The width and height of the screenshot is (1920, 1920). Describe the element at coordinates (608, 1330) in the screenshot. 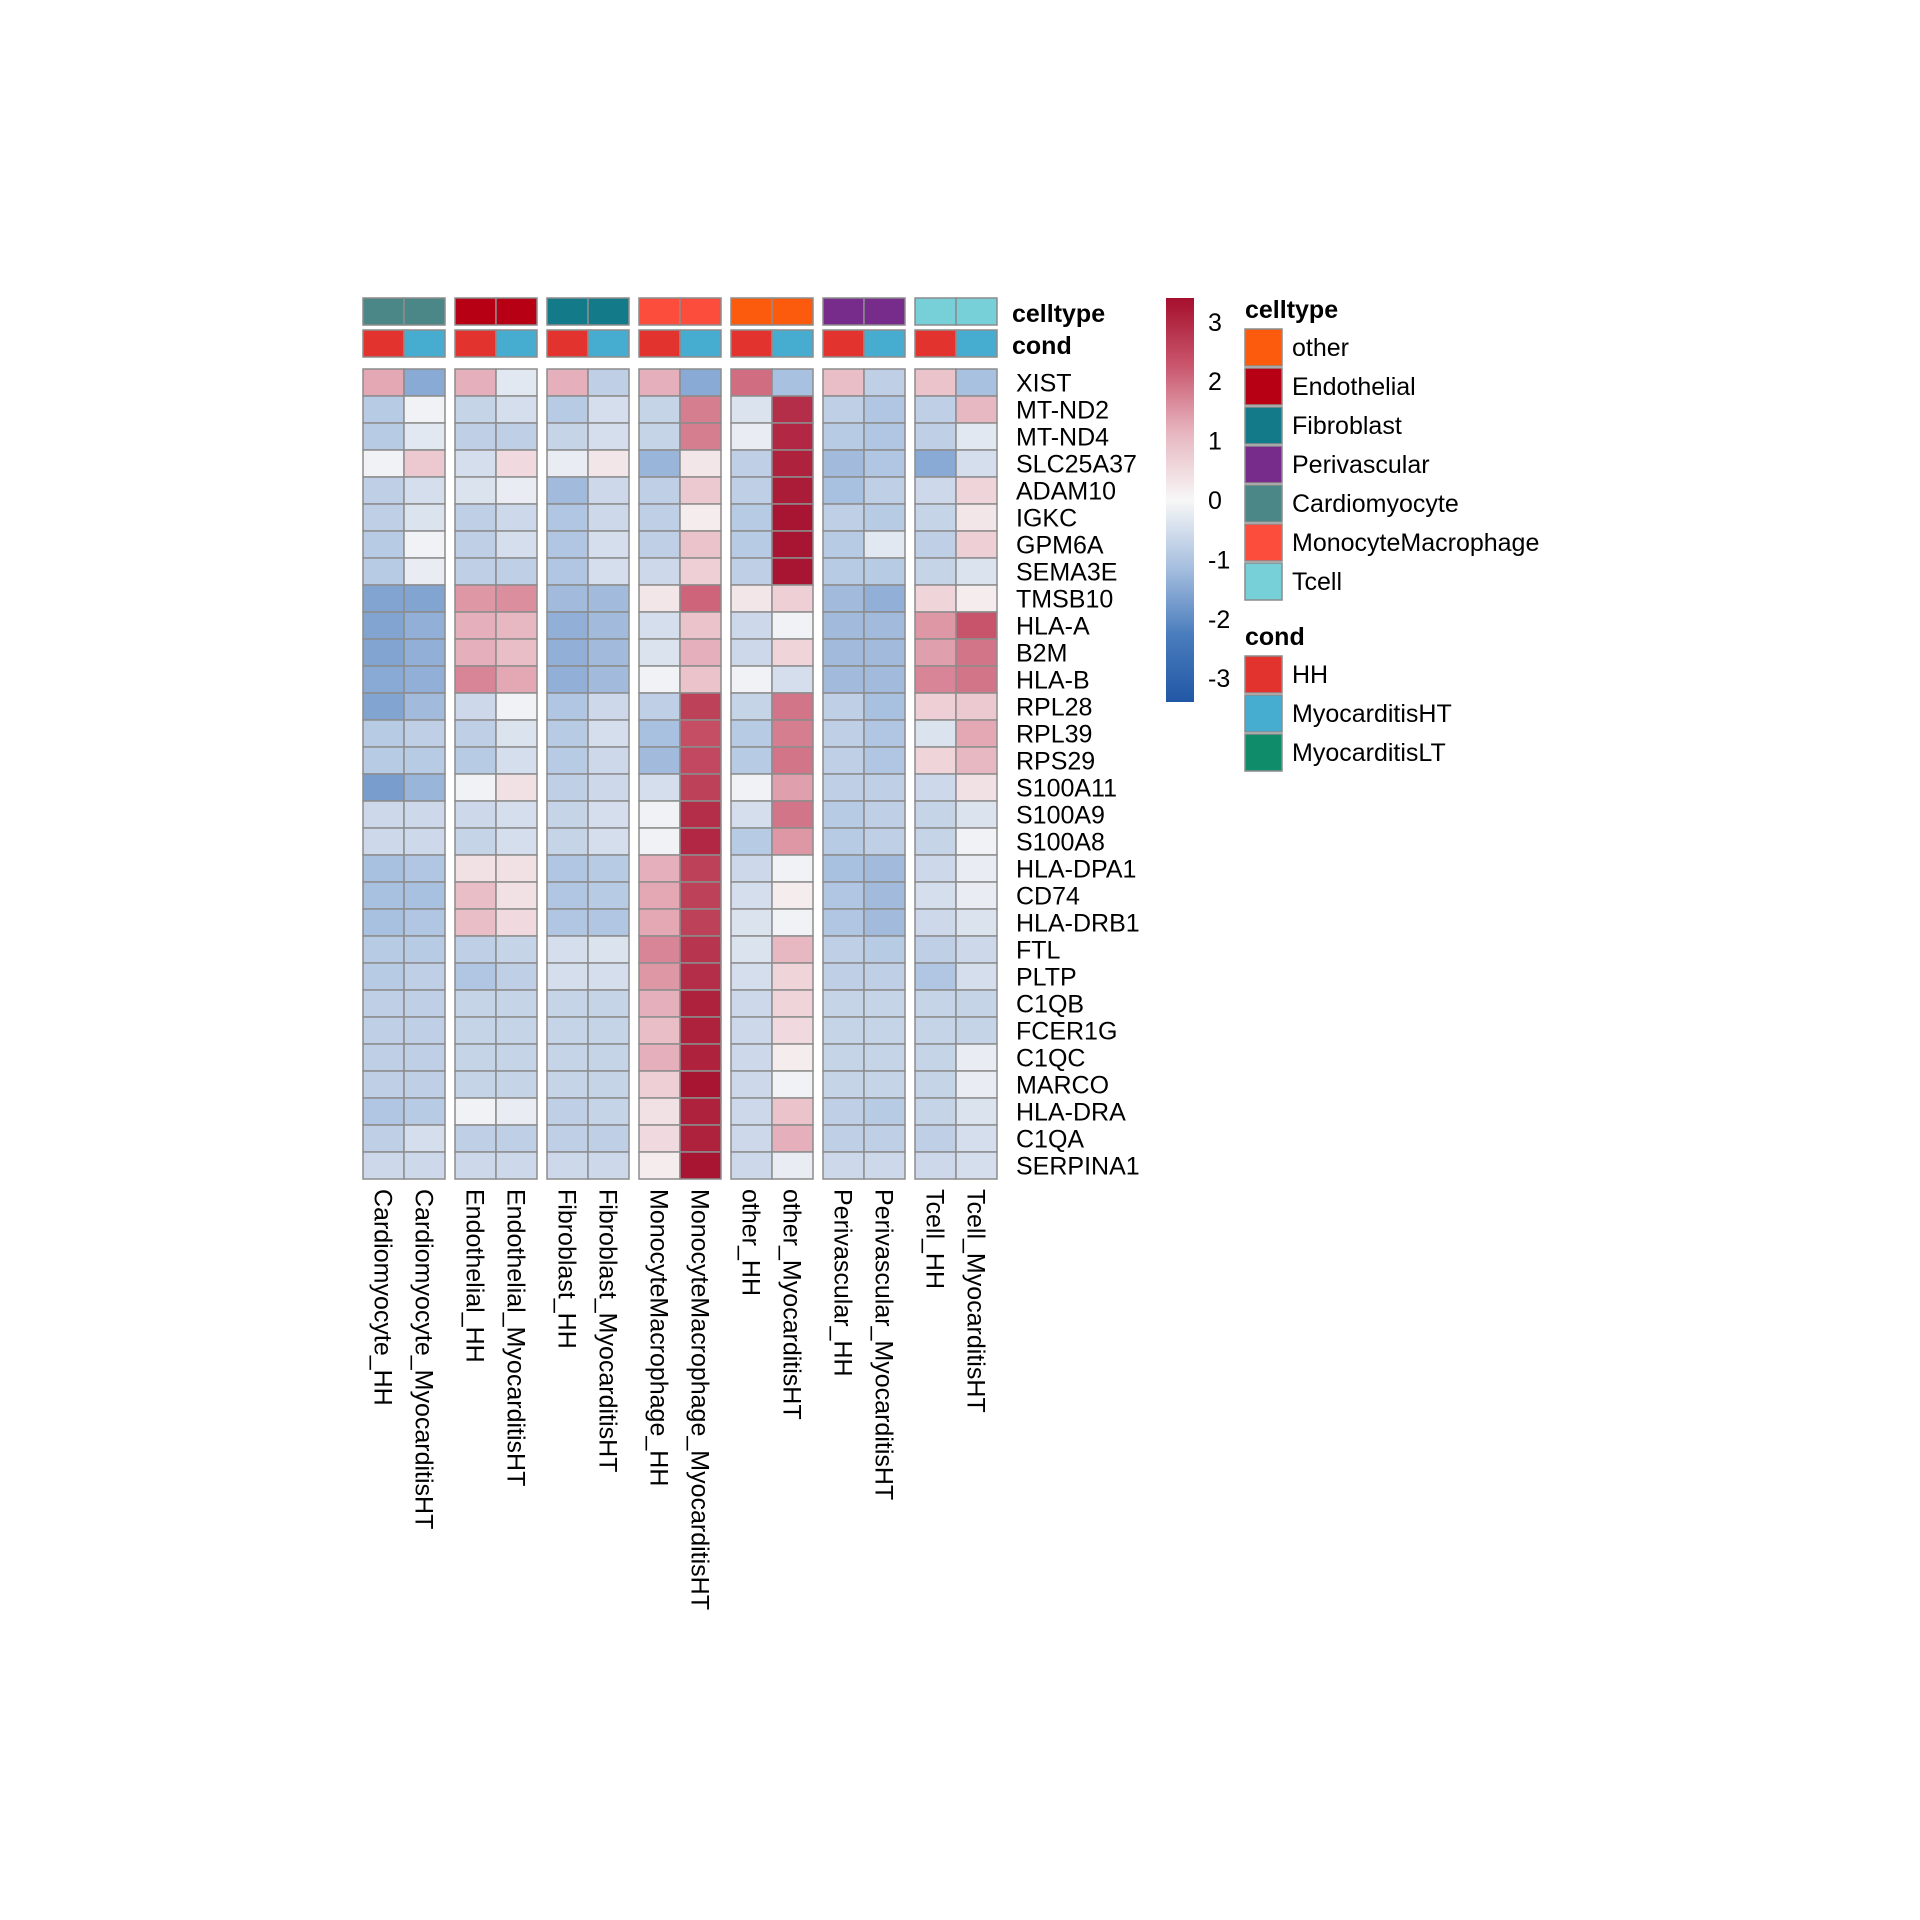

I see `column-label: Fibroblast_MyocarditisHT` at that location.